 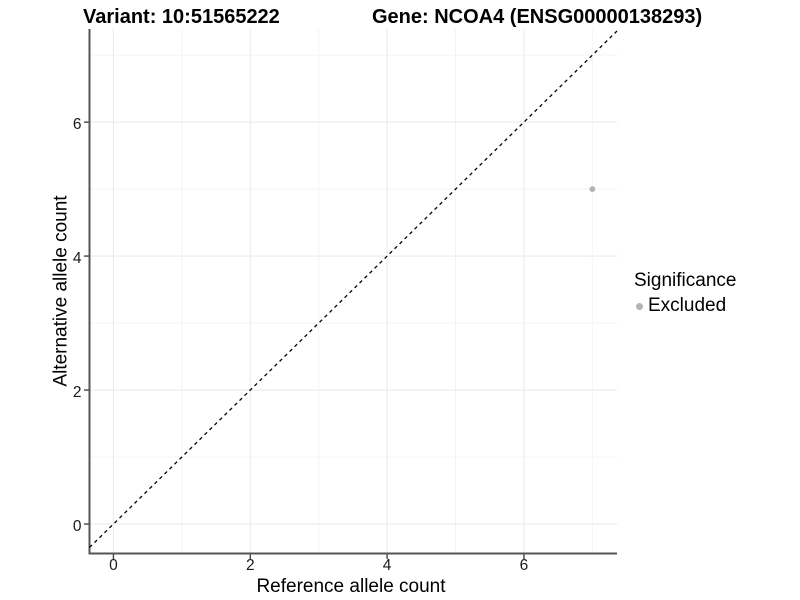 I want to click on x-tick-label: 0, so click(x=113, y=565).